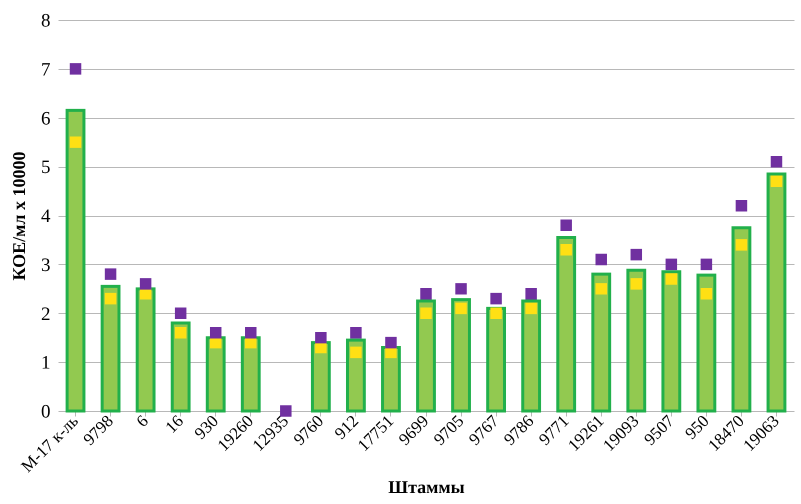  I want to click on y-tick-label: 2, so click(45, 314).